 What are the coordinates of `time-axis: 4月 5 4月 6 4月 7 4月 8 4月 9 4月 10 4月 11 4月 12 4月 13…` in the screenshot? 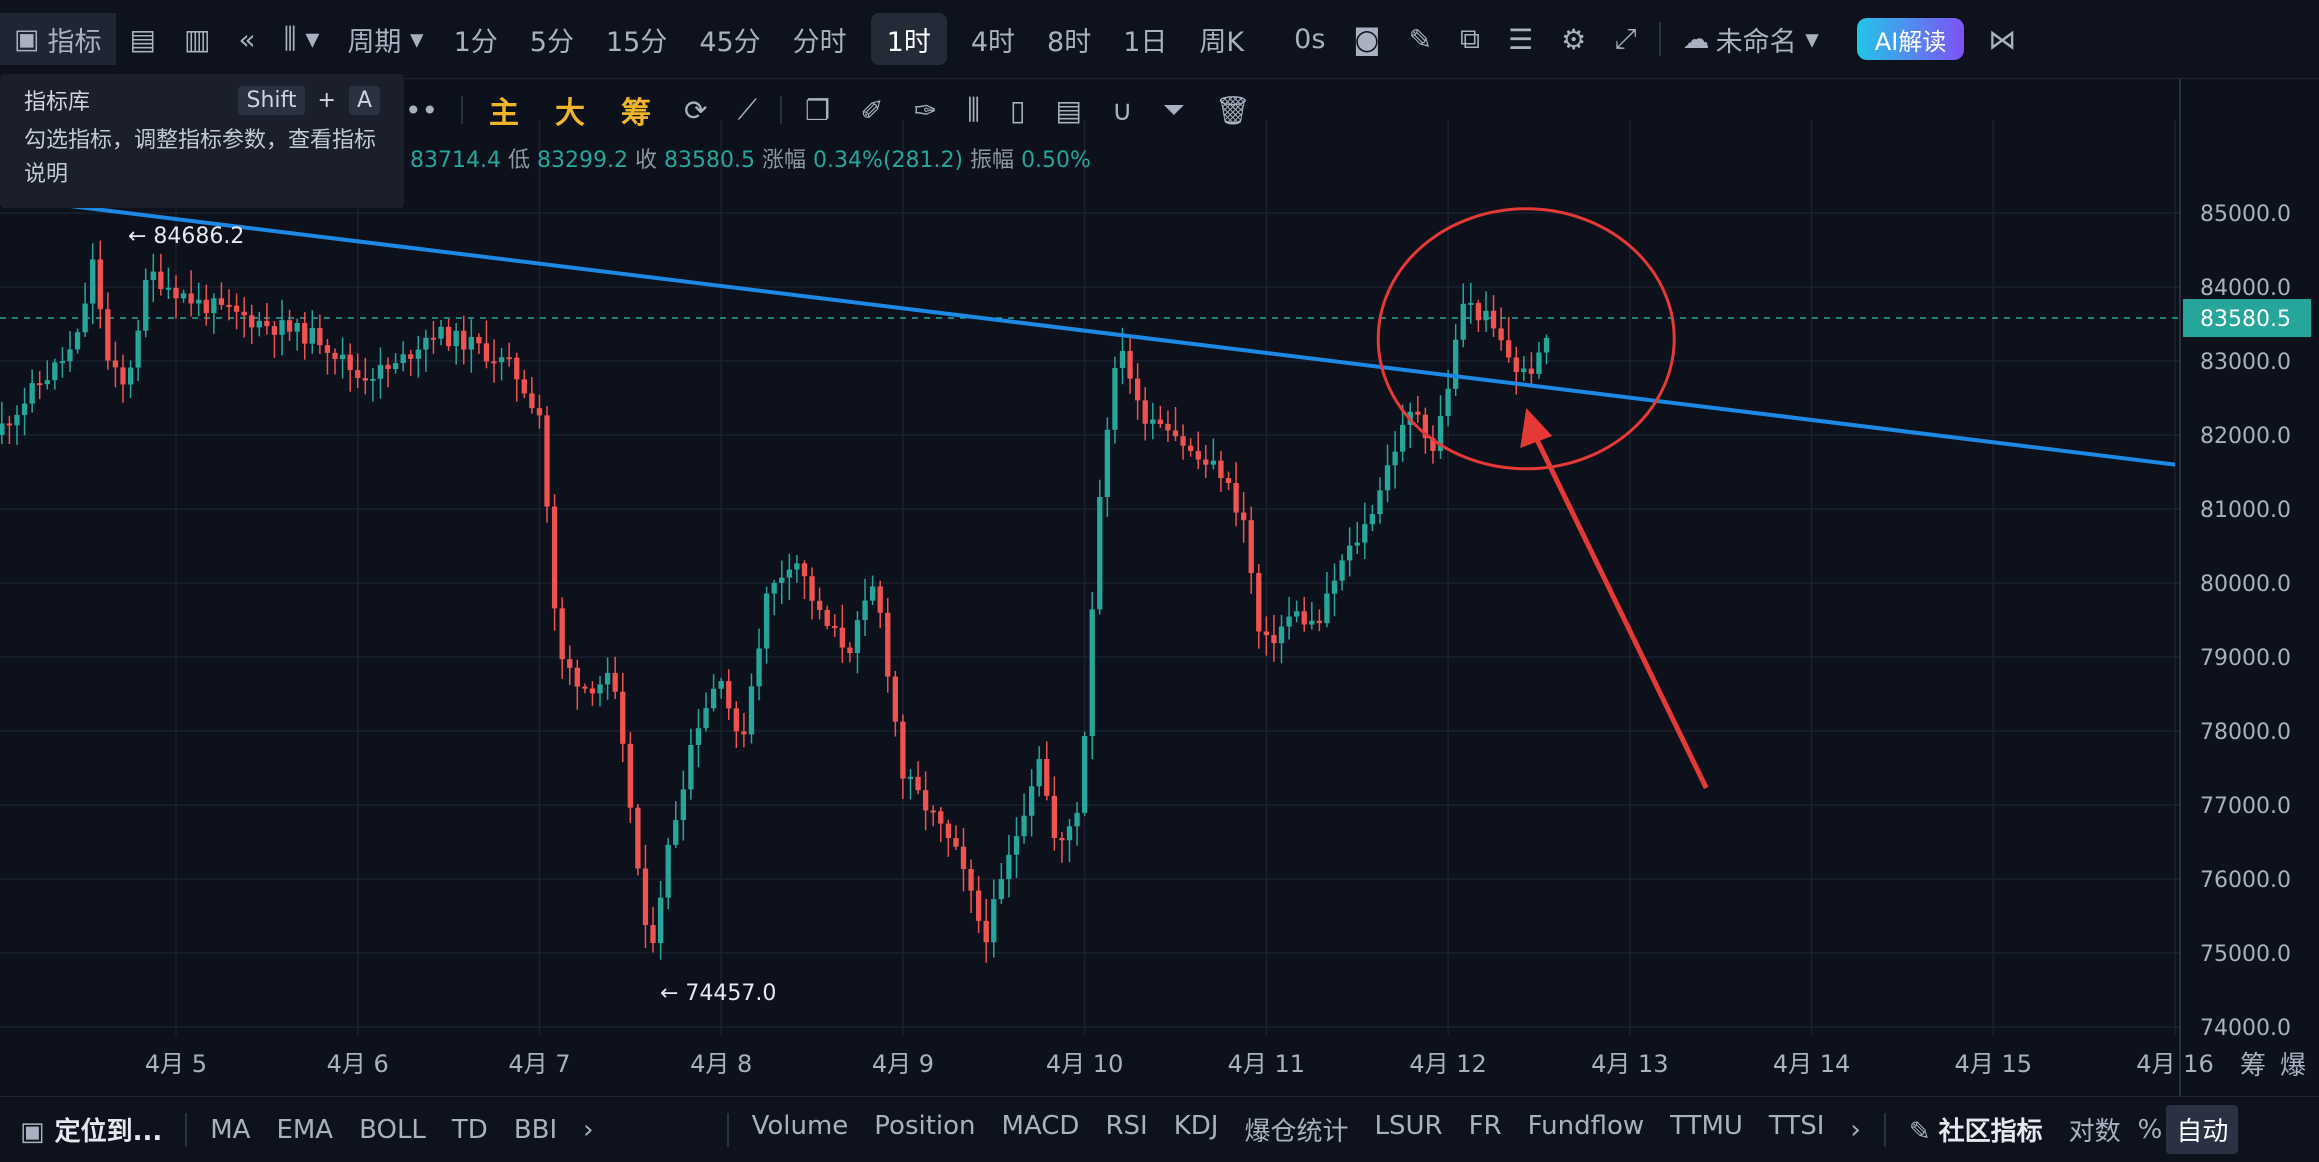 It's located at (1225, 1065).